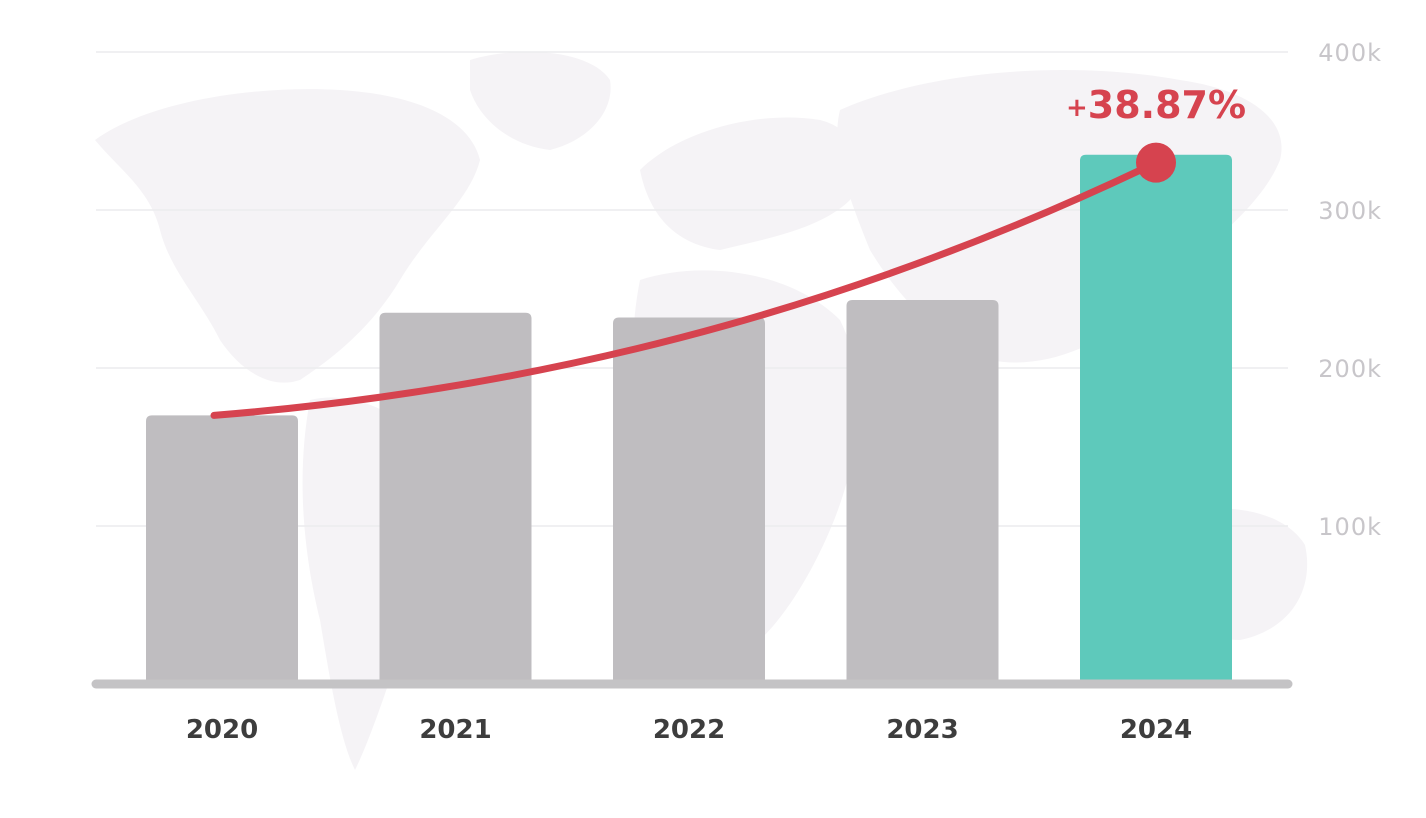  Describe the element at coordinates (222, 549) in the screenshot. I see `bar-2020` at that location.